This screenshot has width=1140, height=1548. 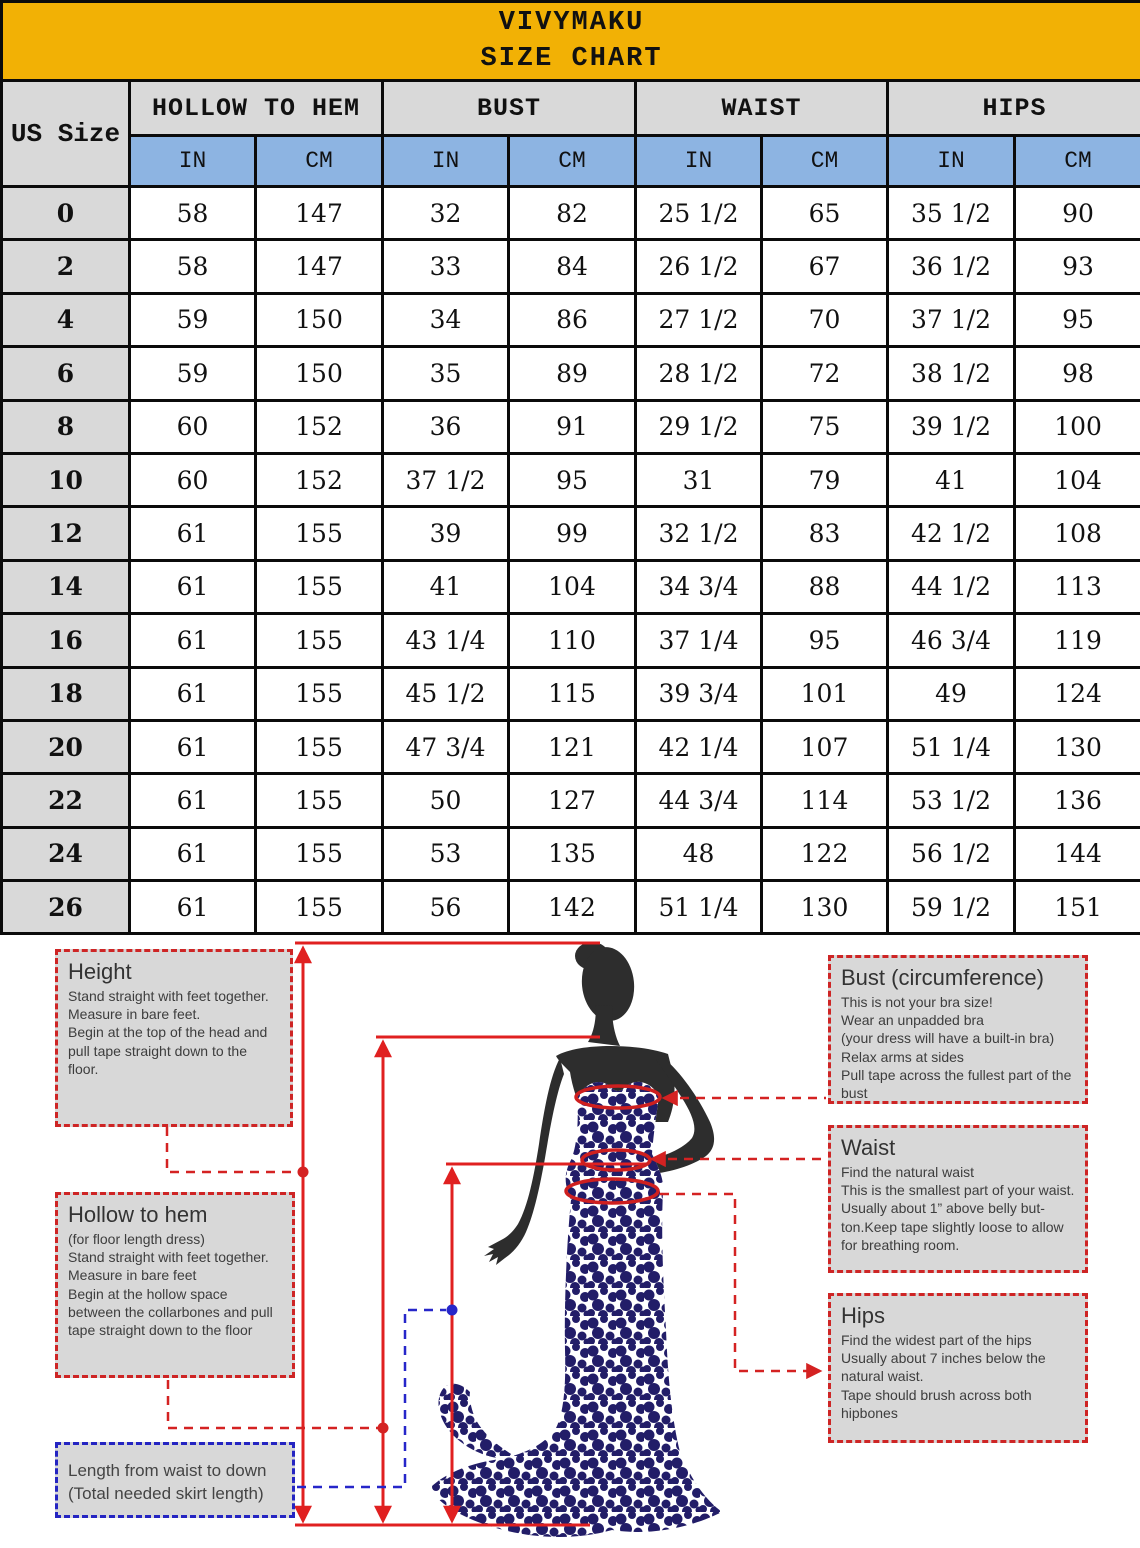 I want to click on measure-cell: 27 1/2, so click(x=698, y=320).